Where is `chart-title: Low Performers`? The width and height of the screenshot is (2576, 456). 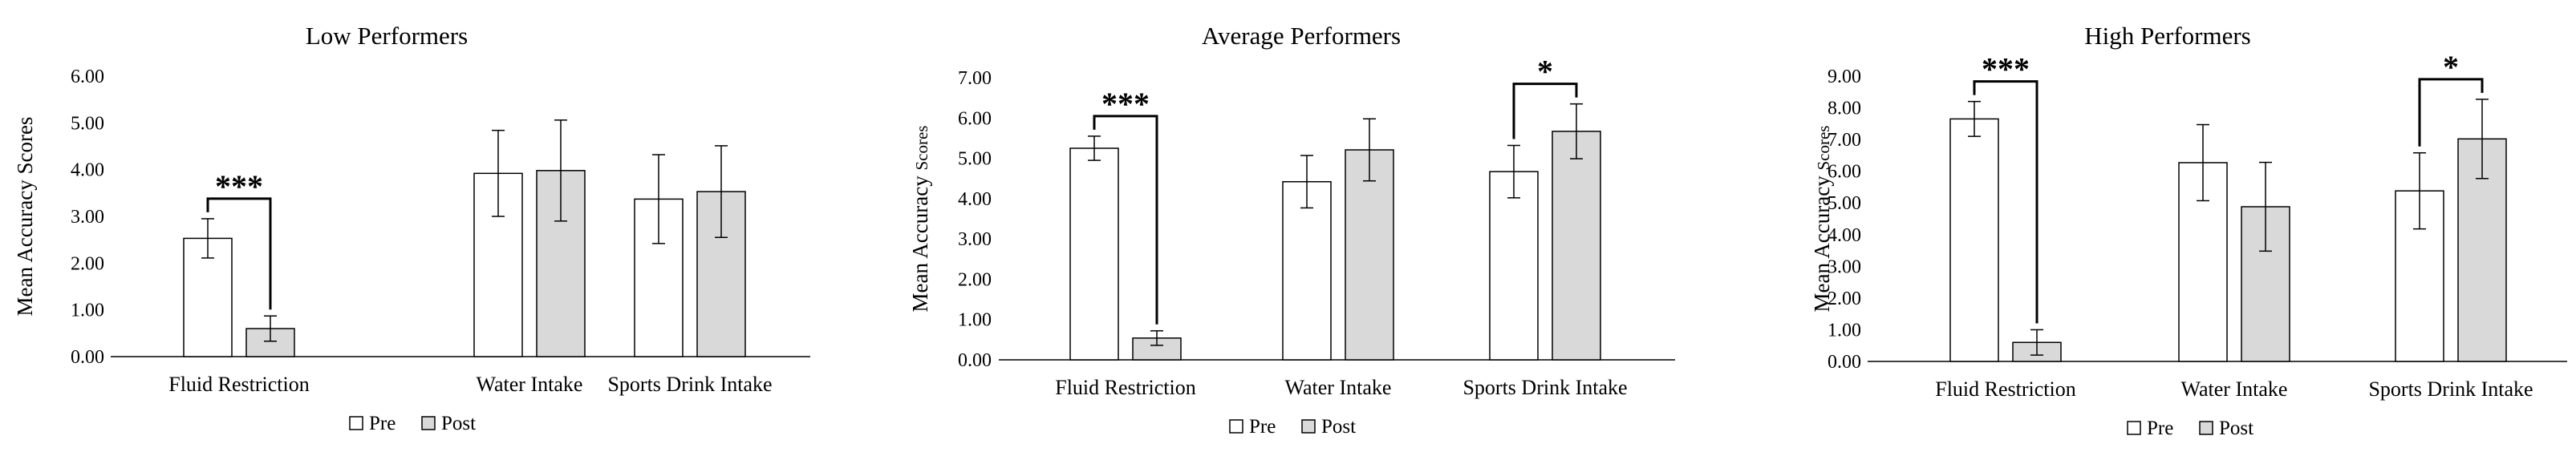
chart-title: Low Performers is located at coordinates (387, 36).